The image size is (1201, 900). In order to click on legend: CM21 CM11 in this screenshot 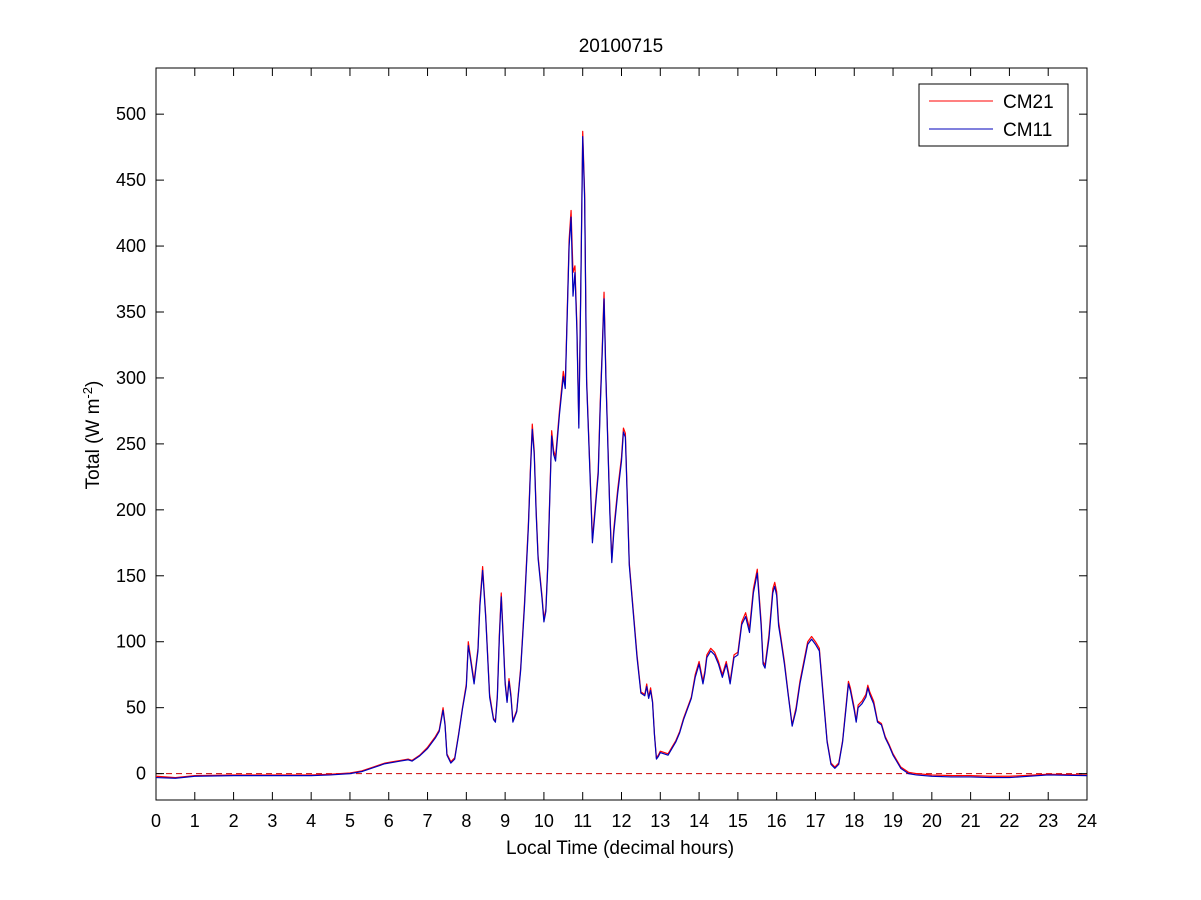, I will do `click(993, 115)`.